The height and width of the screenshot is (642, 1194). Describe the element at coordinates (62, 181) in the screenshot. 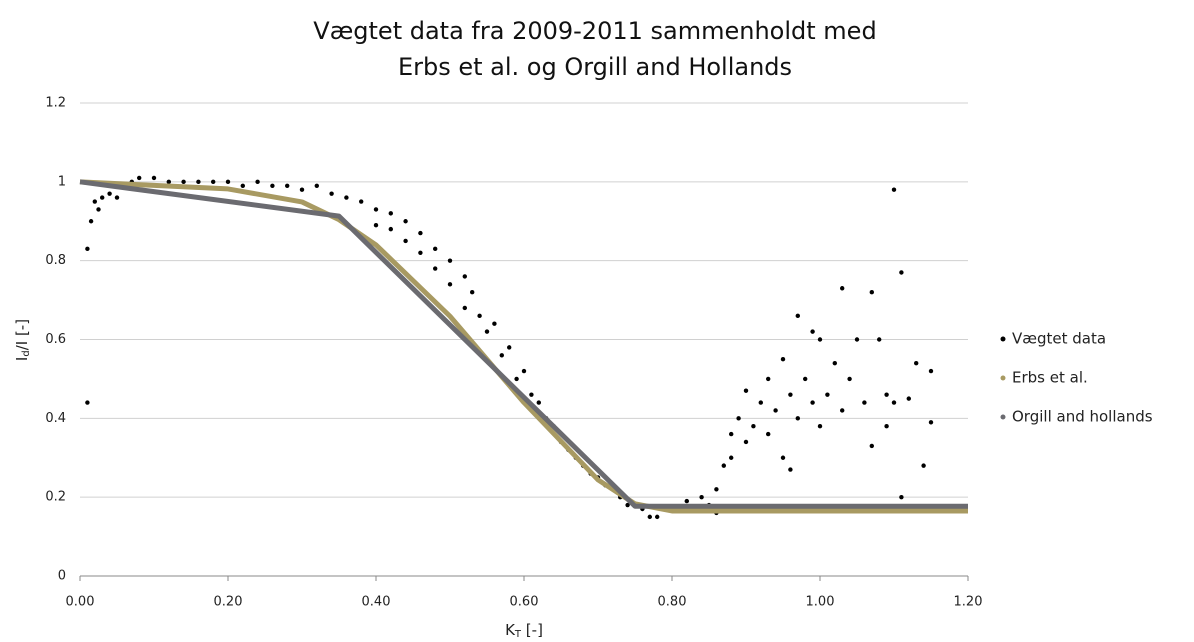

I see `y-tick-label: 1` at that location.